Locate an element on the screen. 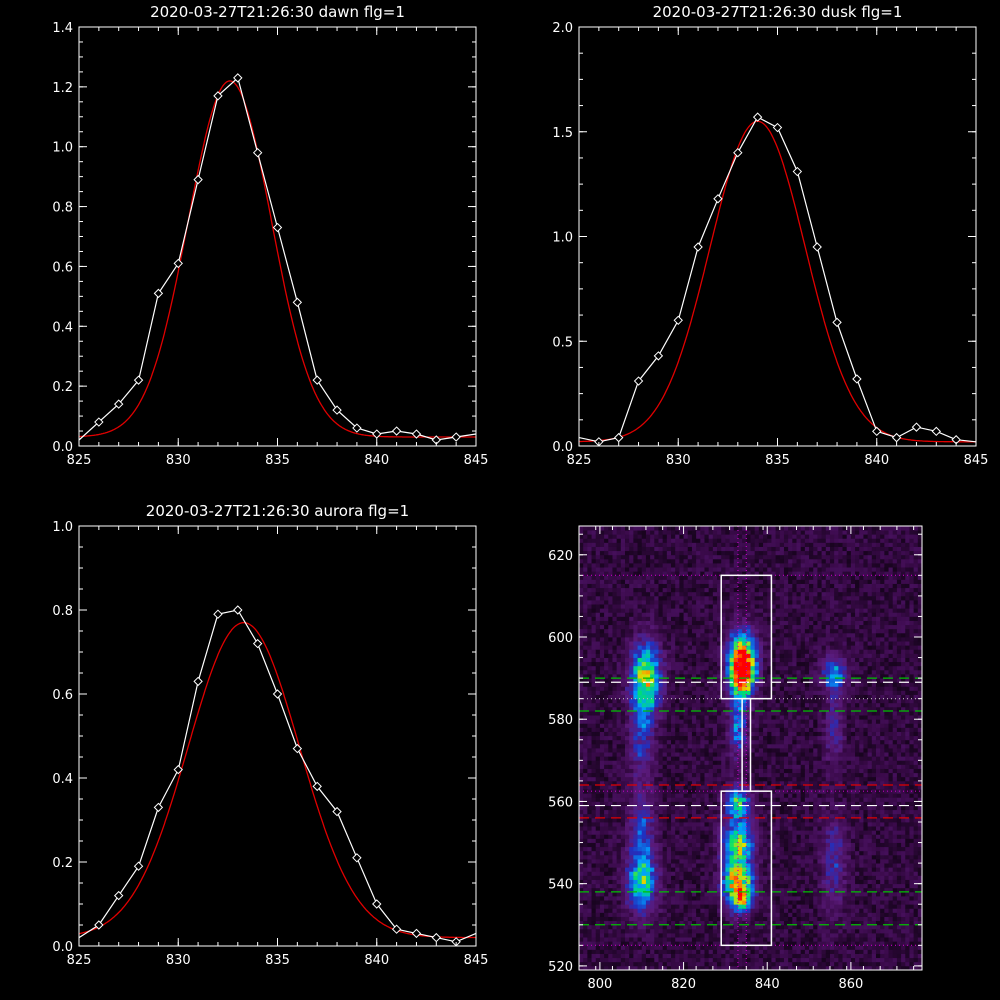  dawn-title: 2020-03-27T21:26:30 dawn flg=1 is located at coordinates (277, 12).